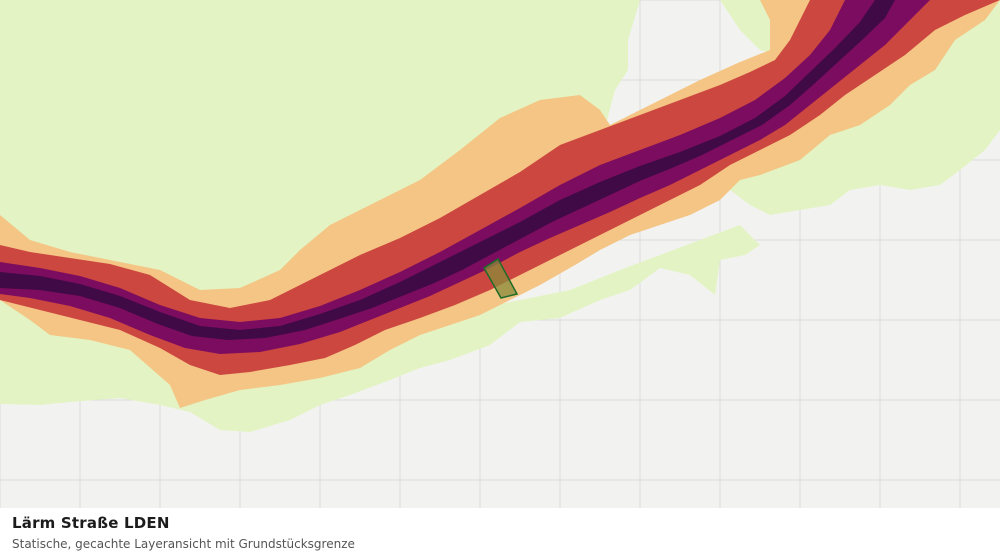 Image resolution: width=1000 pixels, height=560 pixels. I want to click on layer-title: Lärm Straße LDEN, so click(91, 523).